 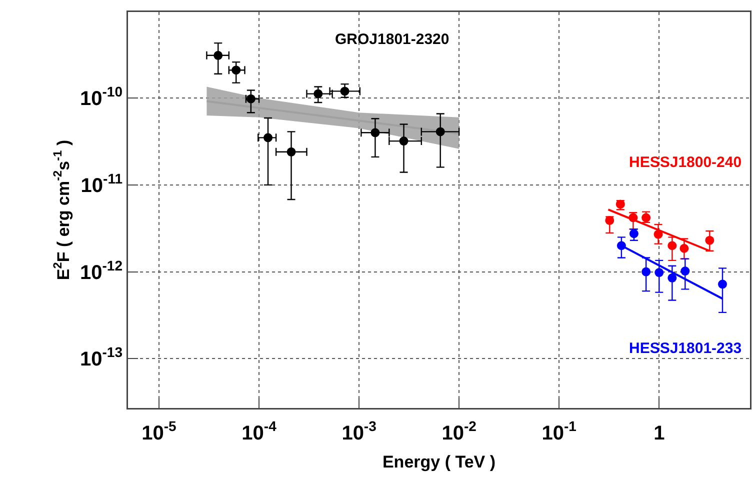 I want to click on text: GROJ1801-2320, so click(x=392, y=39).